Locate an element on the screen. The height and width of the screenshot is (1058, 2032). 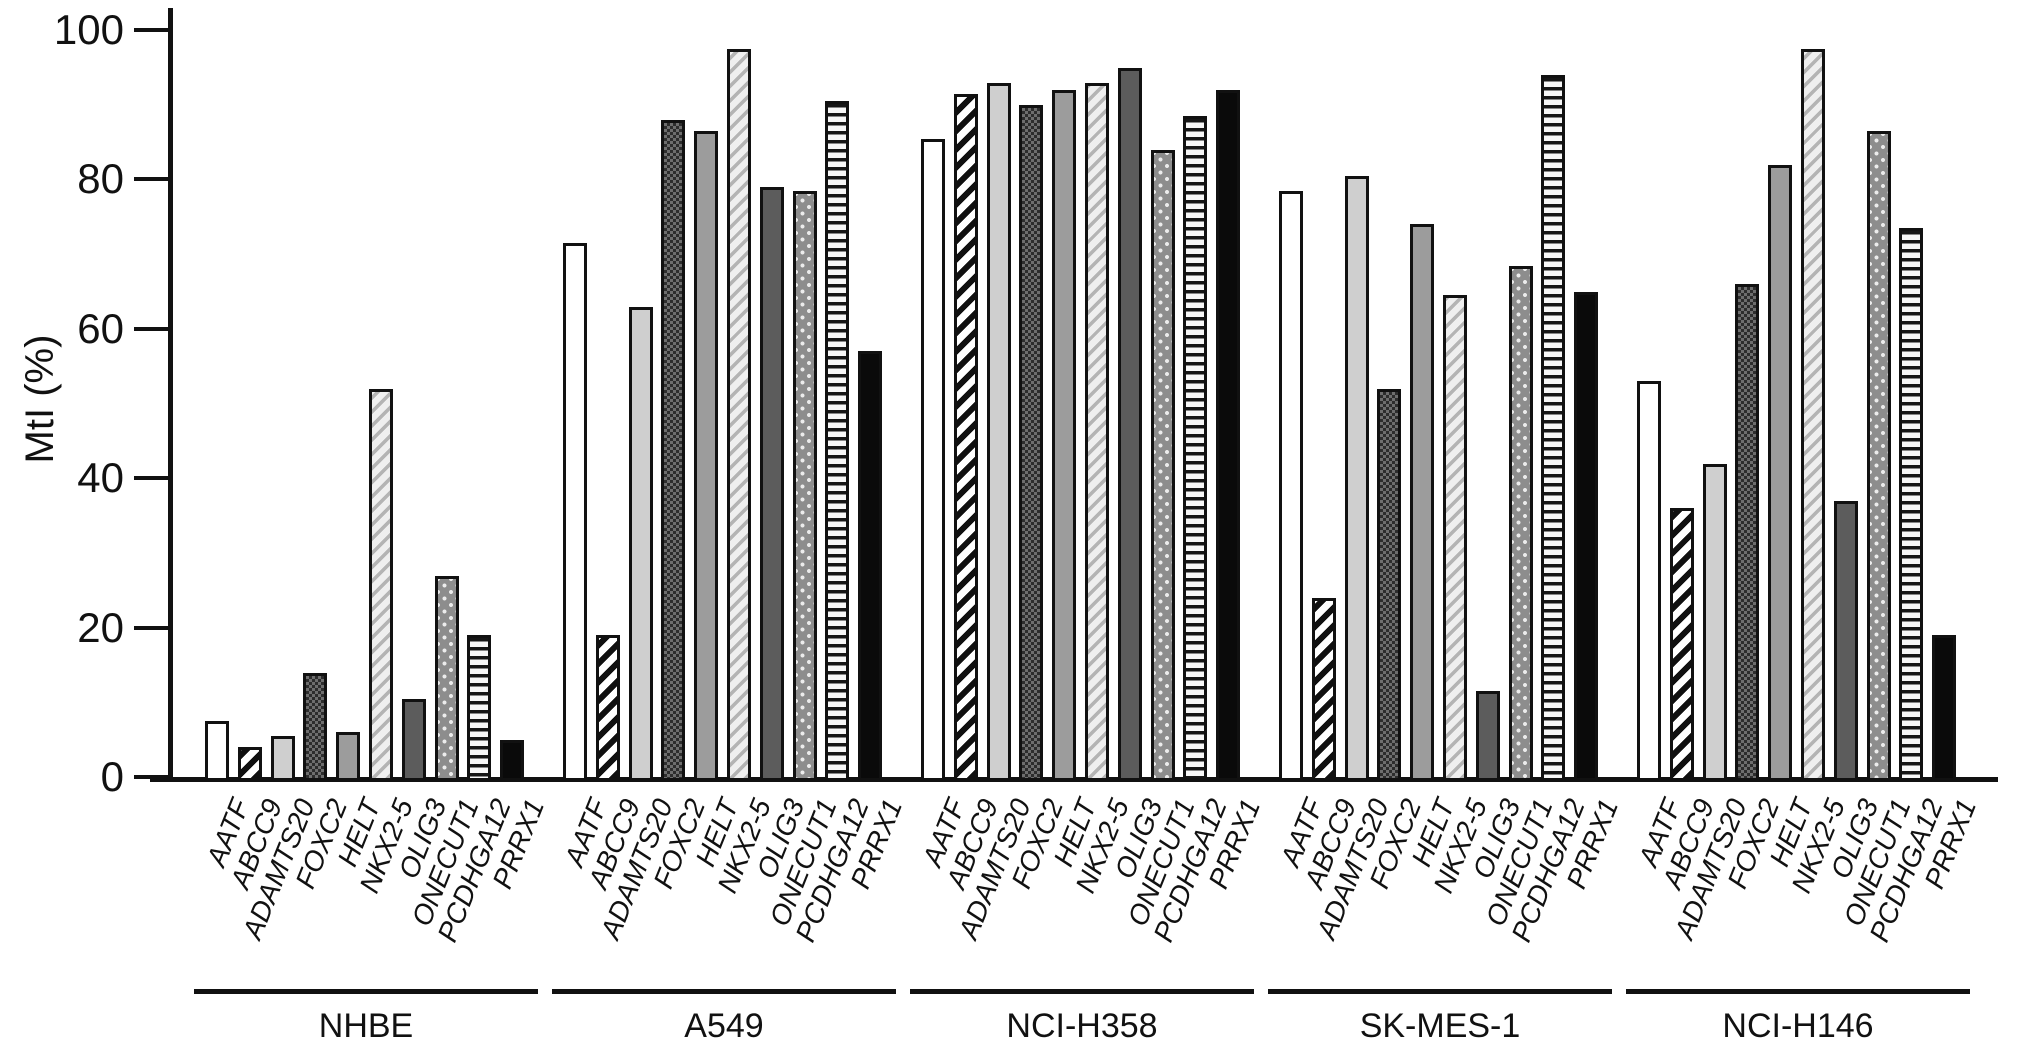
group-label-NHBE: NHBE is located at coordinates (366, 1026).